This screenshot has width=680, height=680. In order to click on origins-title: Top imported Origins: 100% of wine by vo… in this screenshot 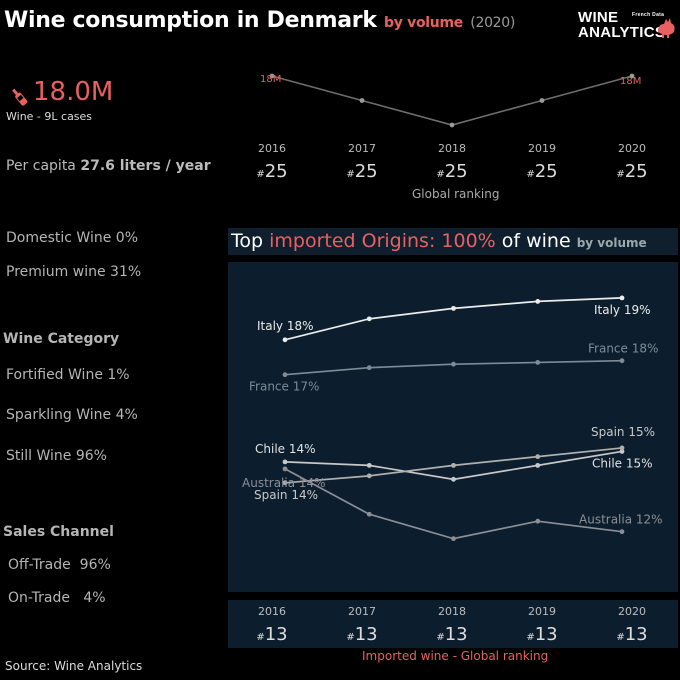, I will do `click(439, 241)`.